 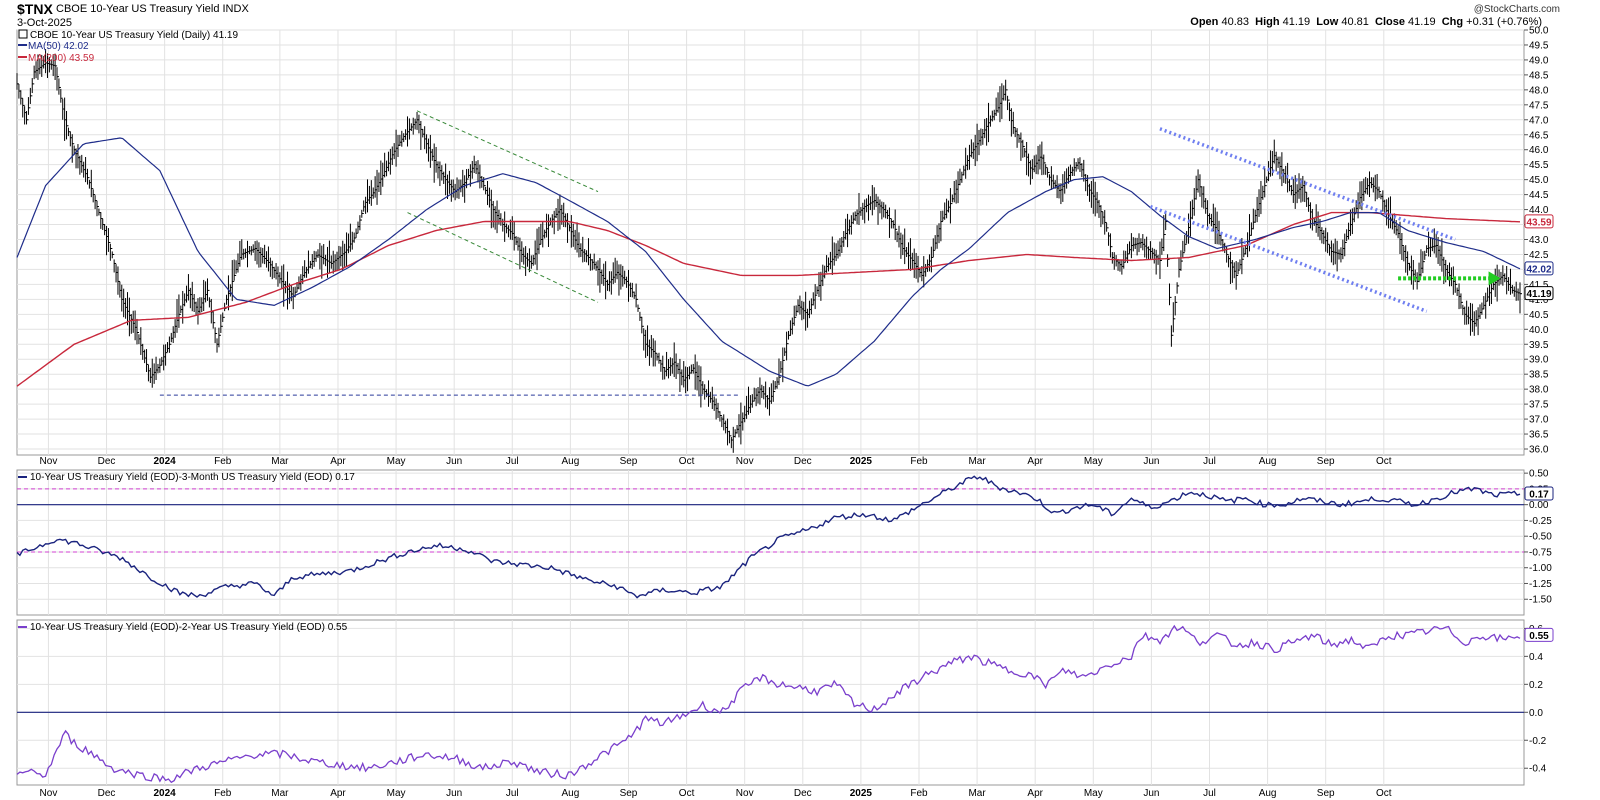 I want to click on open-label: Open, so click(x=1204, y=22).